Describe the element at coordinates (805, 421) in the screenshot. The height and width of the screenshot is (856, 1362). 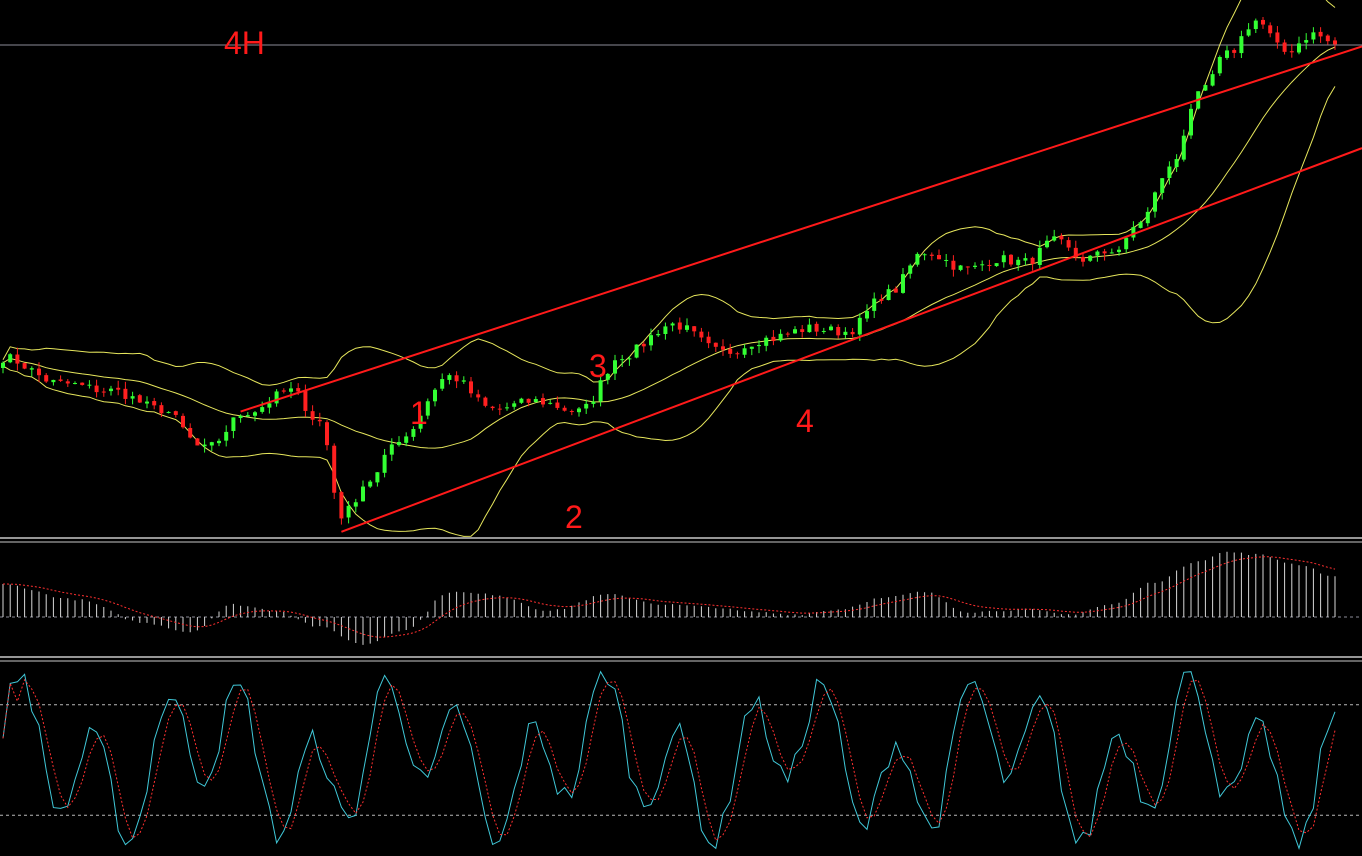
I see `wave-label-4: 4` at that location.